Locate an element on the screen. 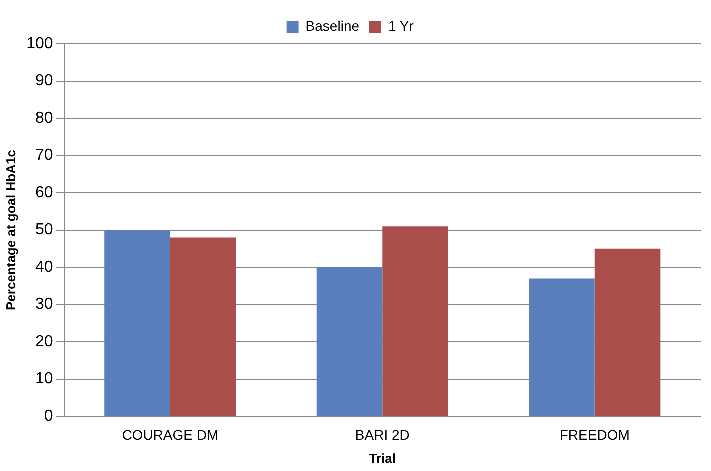 The image size is (711, 471). x-tick-label: COURAGE DM is located at coordinates (170, 434).